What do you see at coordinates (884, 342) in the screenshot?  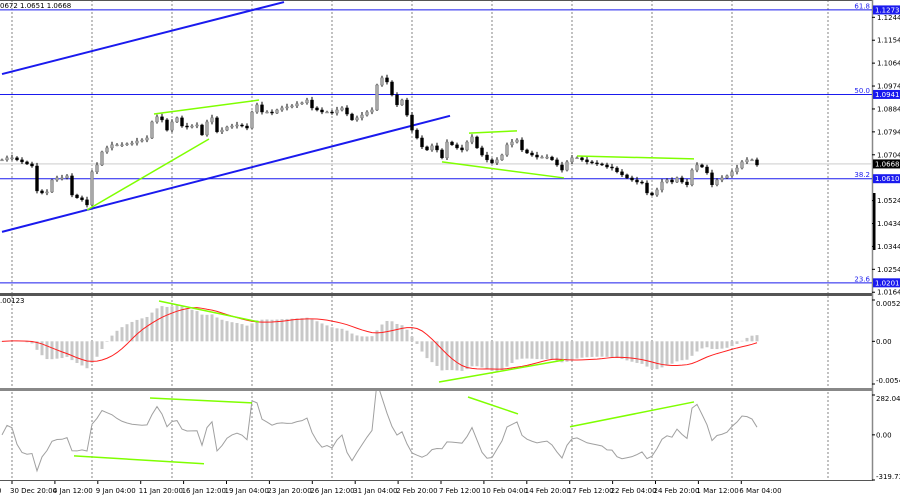 I see `indicator-tick-label: 0.00` at bounding box center [884, 342].